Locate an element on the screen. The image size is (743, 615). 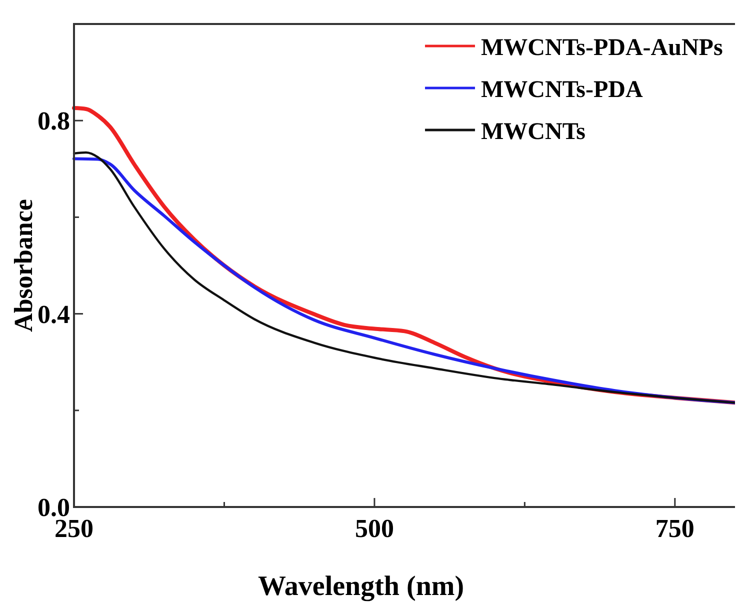
y-tick-label: 0.4 is located at coordinates (54, 314).